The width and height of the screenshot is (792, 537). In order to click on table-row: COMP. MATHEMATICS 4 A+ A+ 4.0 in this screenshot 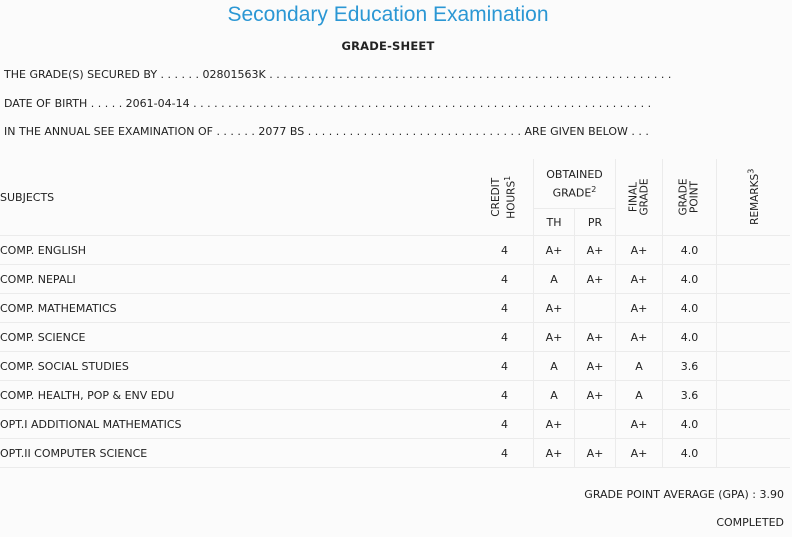, I will do `click(395, 308)`.